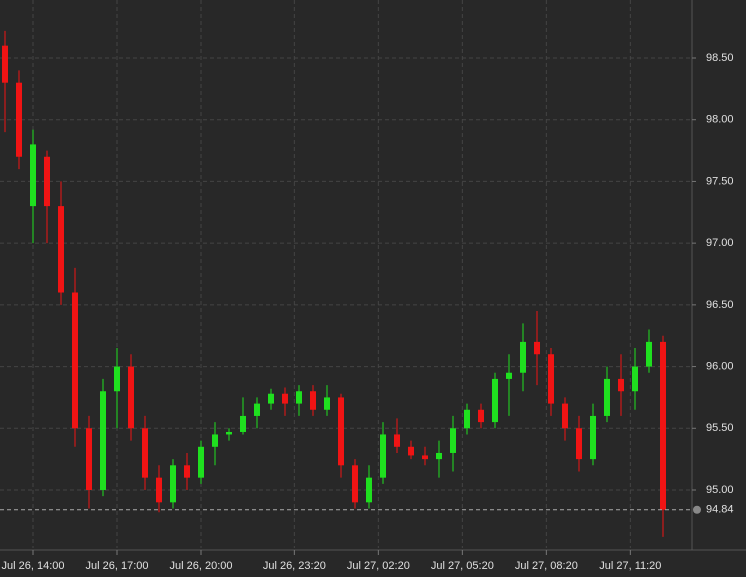  Describe the element at coordinates (378, 566) in the screenshot. I see `x-tick-label: Jul 27, 02:20` at that location.